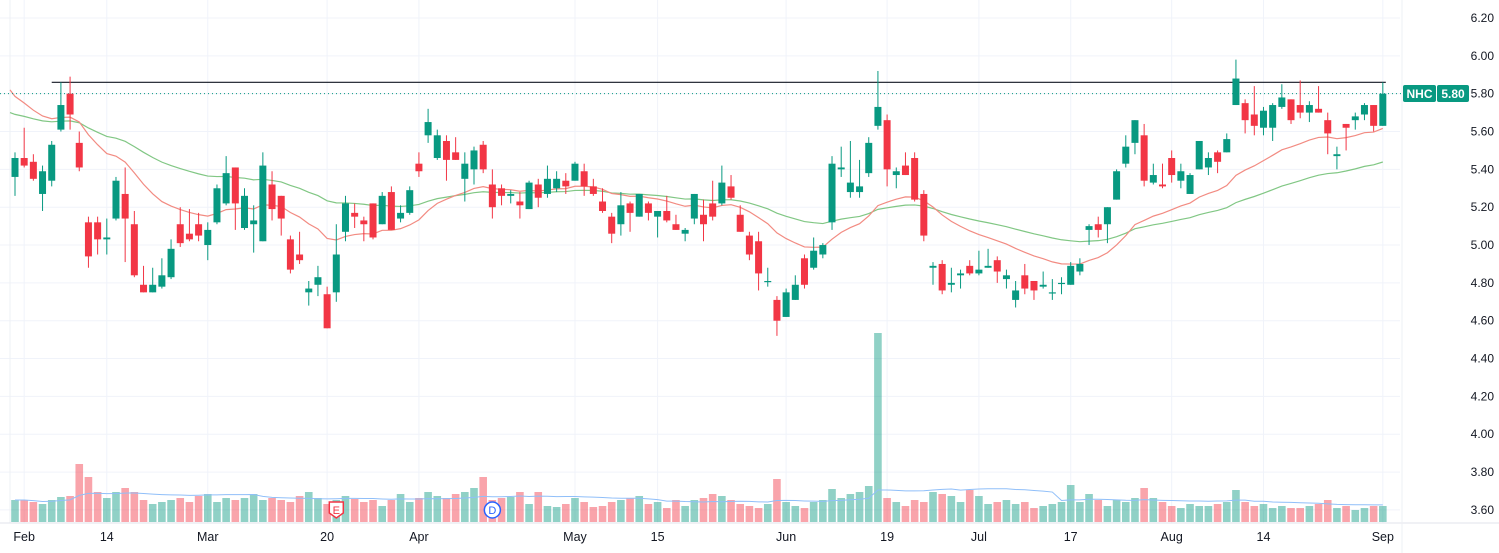  What do you see at coordinates (703, 537) in the screenshot?
I see `time-axis: Feb 14 Mar 20 Apr May 15 Jun 19 Jul 17 Aug 14 Sep` at bounding box center [703, 537].